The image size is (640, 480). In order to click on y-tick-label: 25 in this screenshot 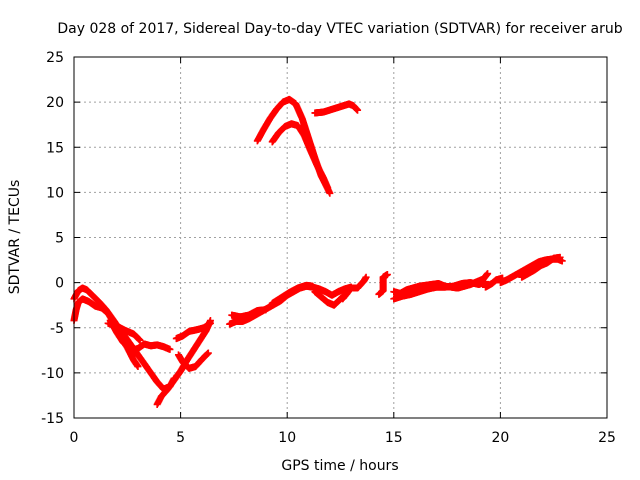, I will do `click(55, 58)`.